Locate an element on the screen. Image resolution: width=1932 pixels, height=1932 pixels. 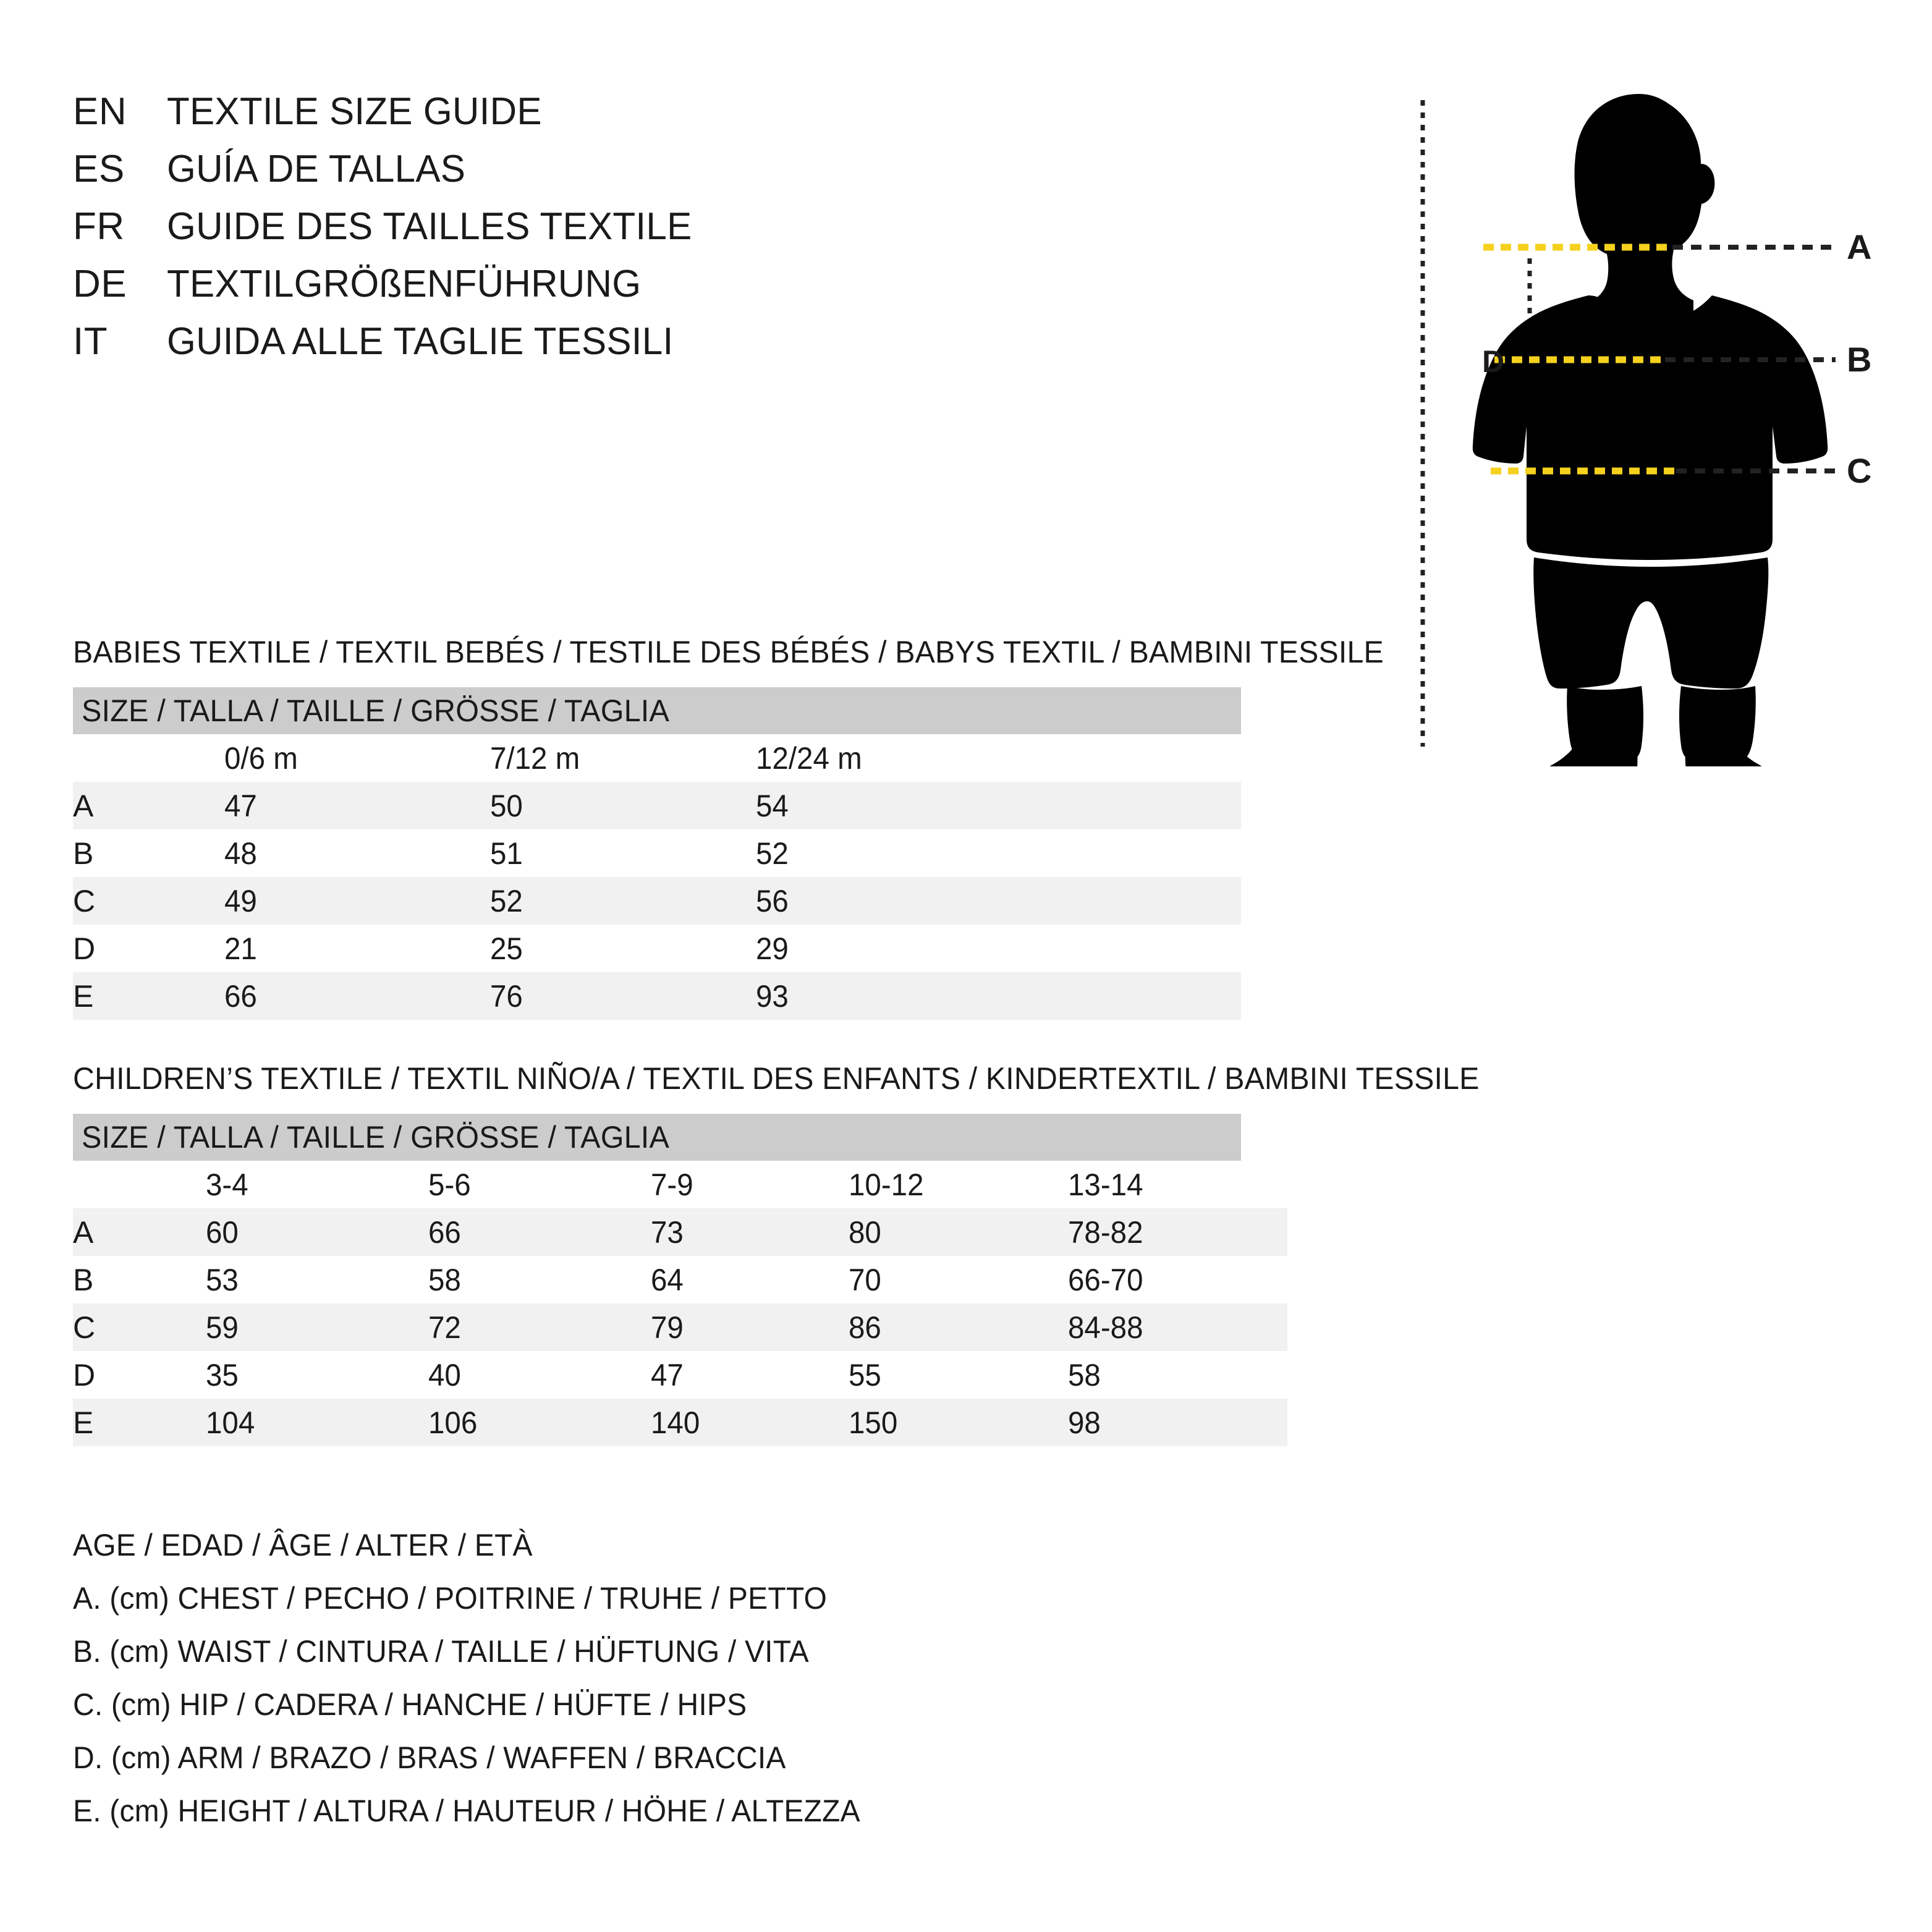
language-code-es: ES is located at coordinates (99, 169).